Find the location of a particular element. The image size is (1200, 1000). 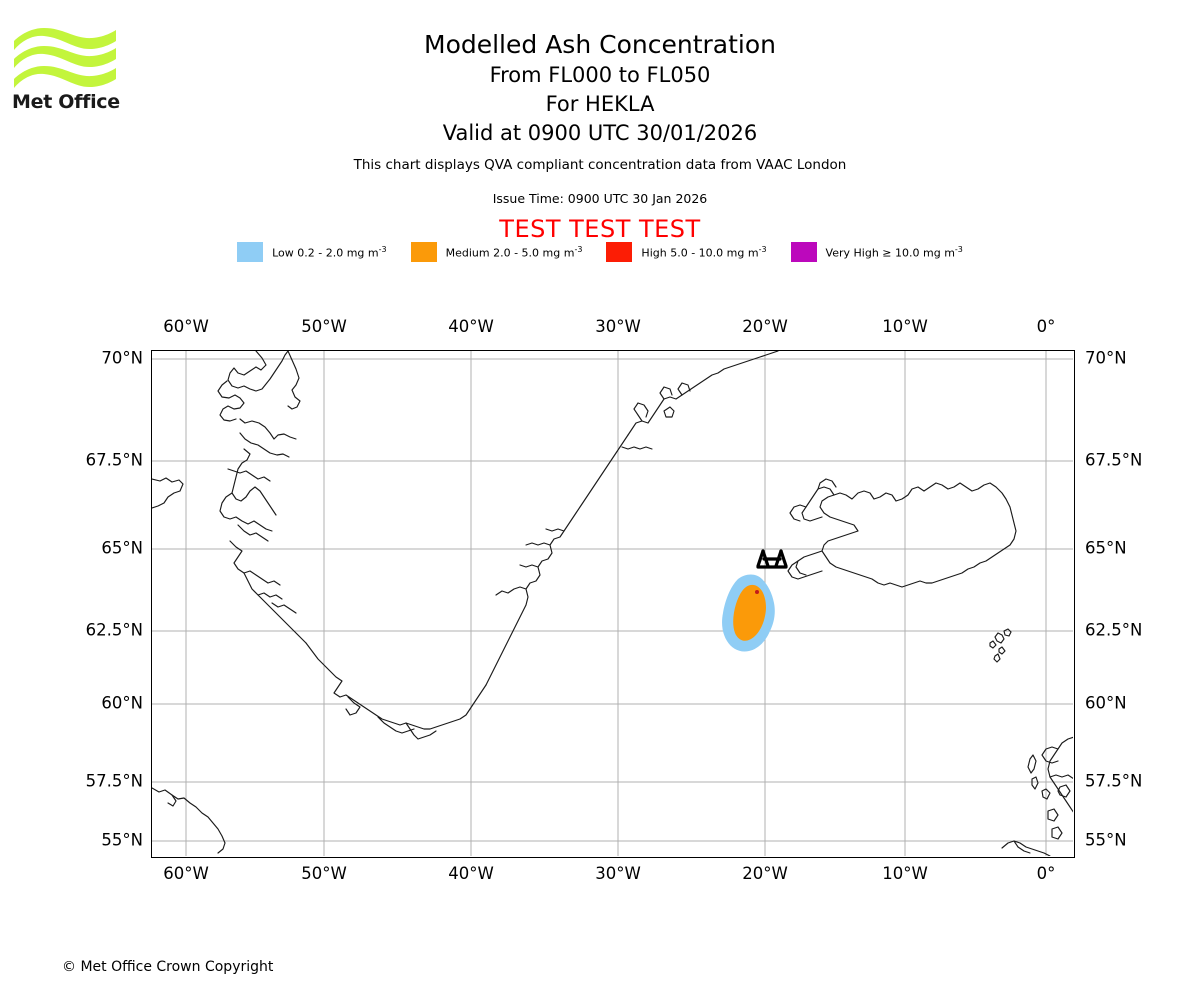

legend-item-low: Low 0.2 - 2.0 mg m-3 is located at coordinates (312, 252).